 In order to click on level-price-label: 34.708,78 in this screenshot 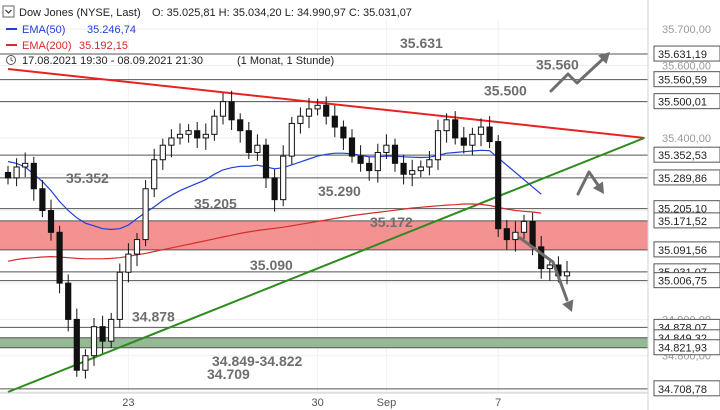, I will do `click(682, 390)`.